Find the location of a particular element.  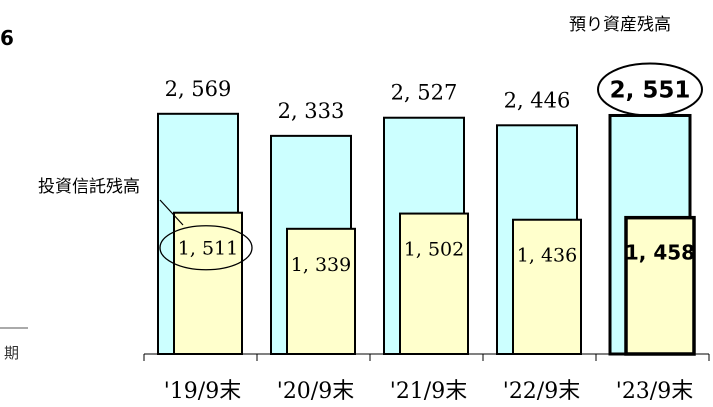

data-label-trusts-0: 1, 511 is located at coordinates (208, 249).